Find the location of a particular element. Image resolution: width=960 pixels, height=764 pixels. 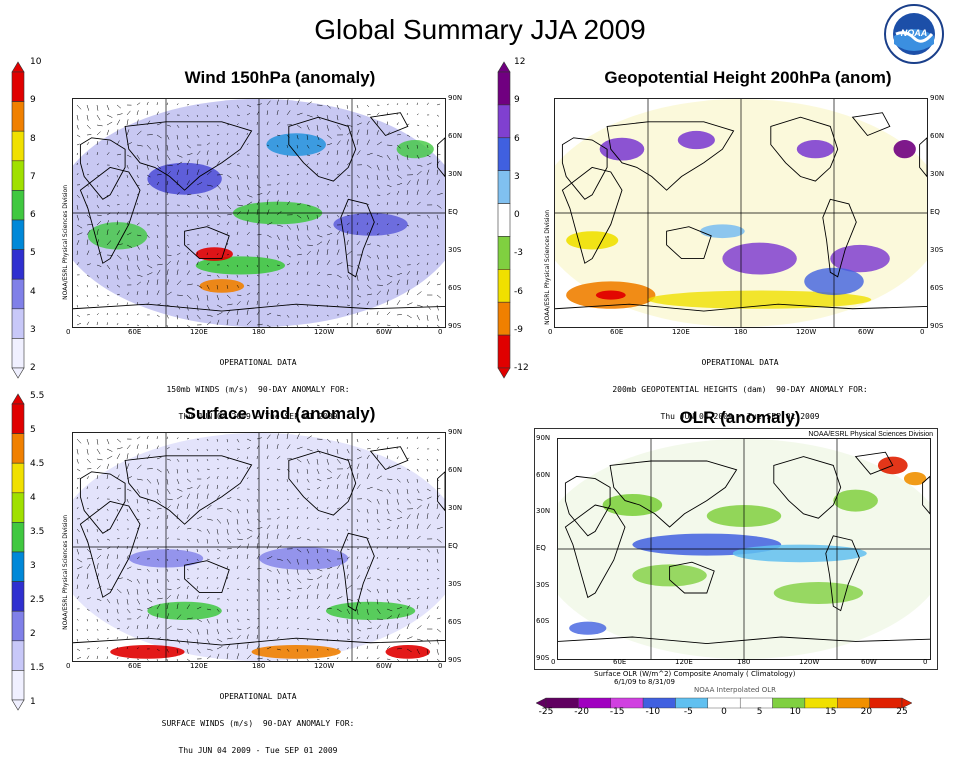

colorbar-label: 4.5 is located at coordinates (37, 464).